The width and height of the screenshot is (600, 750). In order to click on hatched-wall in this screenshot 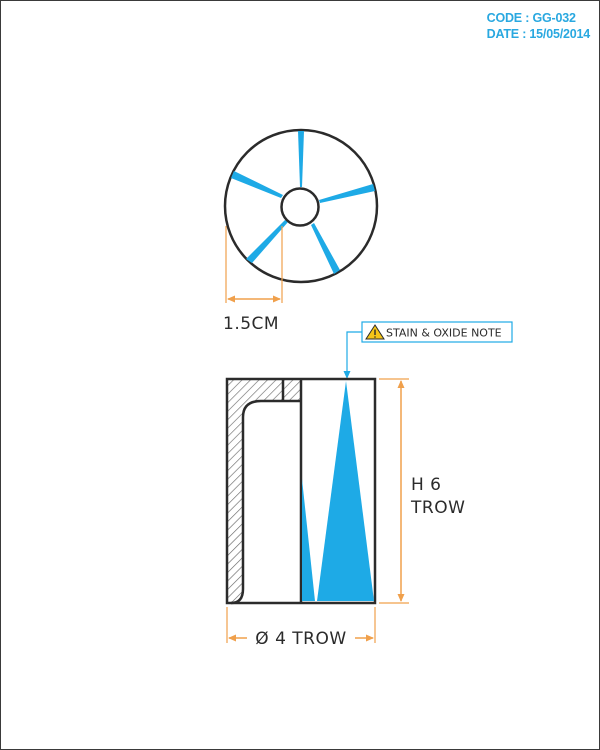, I will do `click(264, 491)`.